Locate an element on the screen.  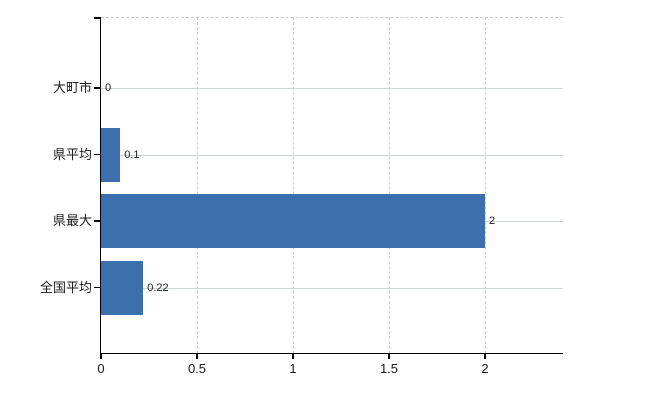
category-label: 県平均 is located at coordinates (72, 154).